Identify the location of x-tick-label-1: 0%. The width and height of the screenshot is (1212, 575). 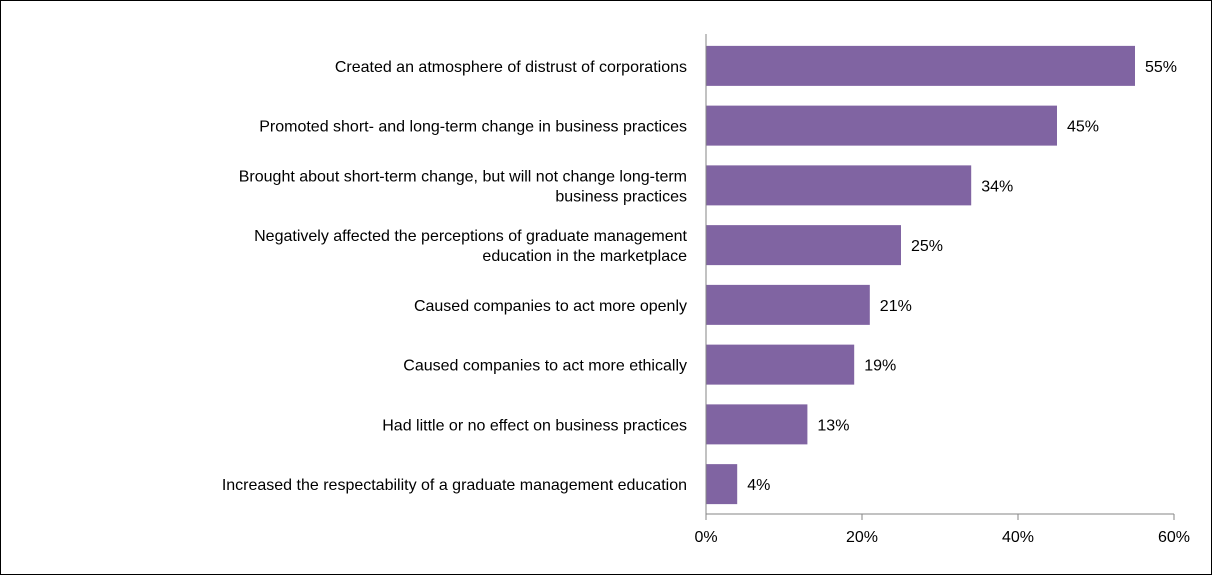
(705, 537).